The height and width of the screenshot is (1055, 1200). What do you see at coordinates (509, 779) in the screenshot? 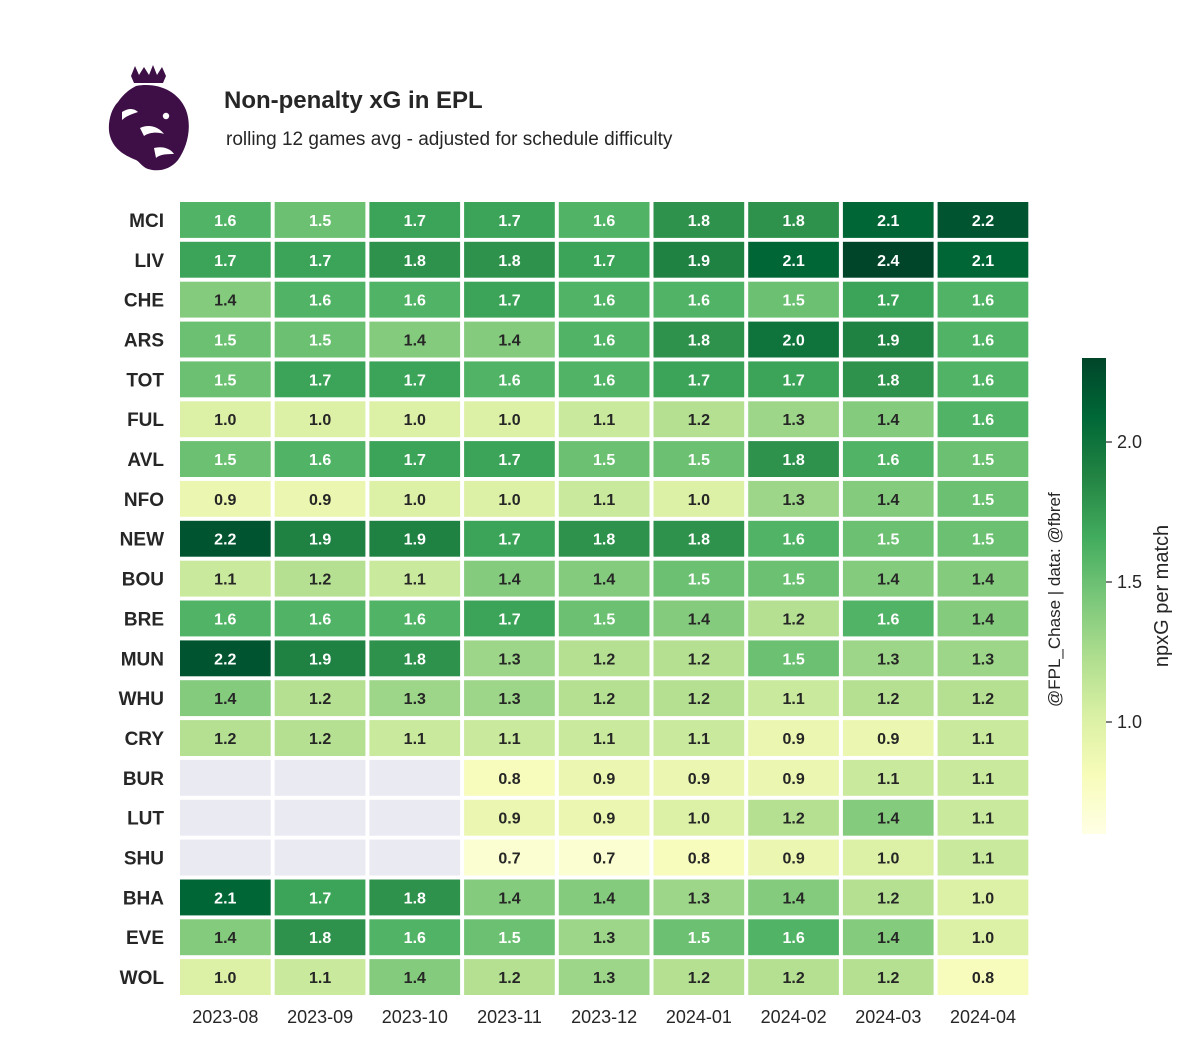
I see `cell-value-label: 0.8` at bounding box center [509, 779].